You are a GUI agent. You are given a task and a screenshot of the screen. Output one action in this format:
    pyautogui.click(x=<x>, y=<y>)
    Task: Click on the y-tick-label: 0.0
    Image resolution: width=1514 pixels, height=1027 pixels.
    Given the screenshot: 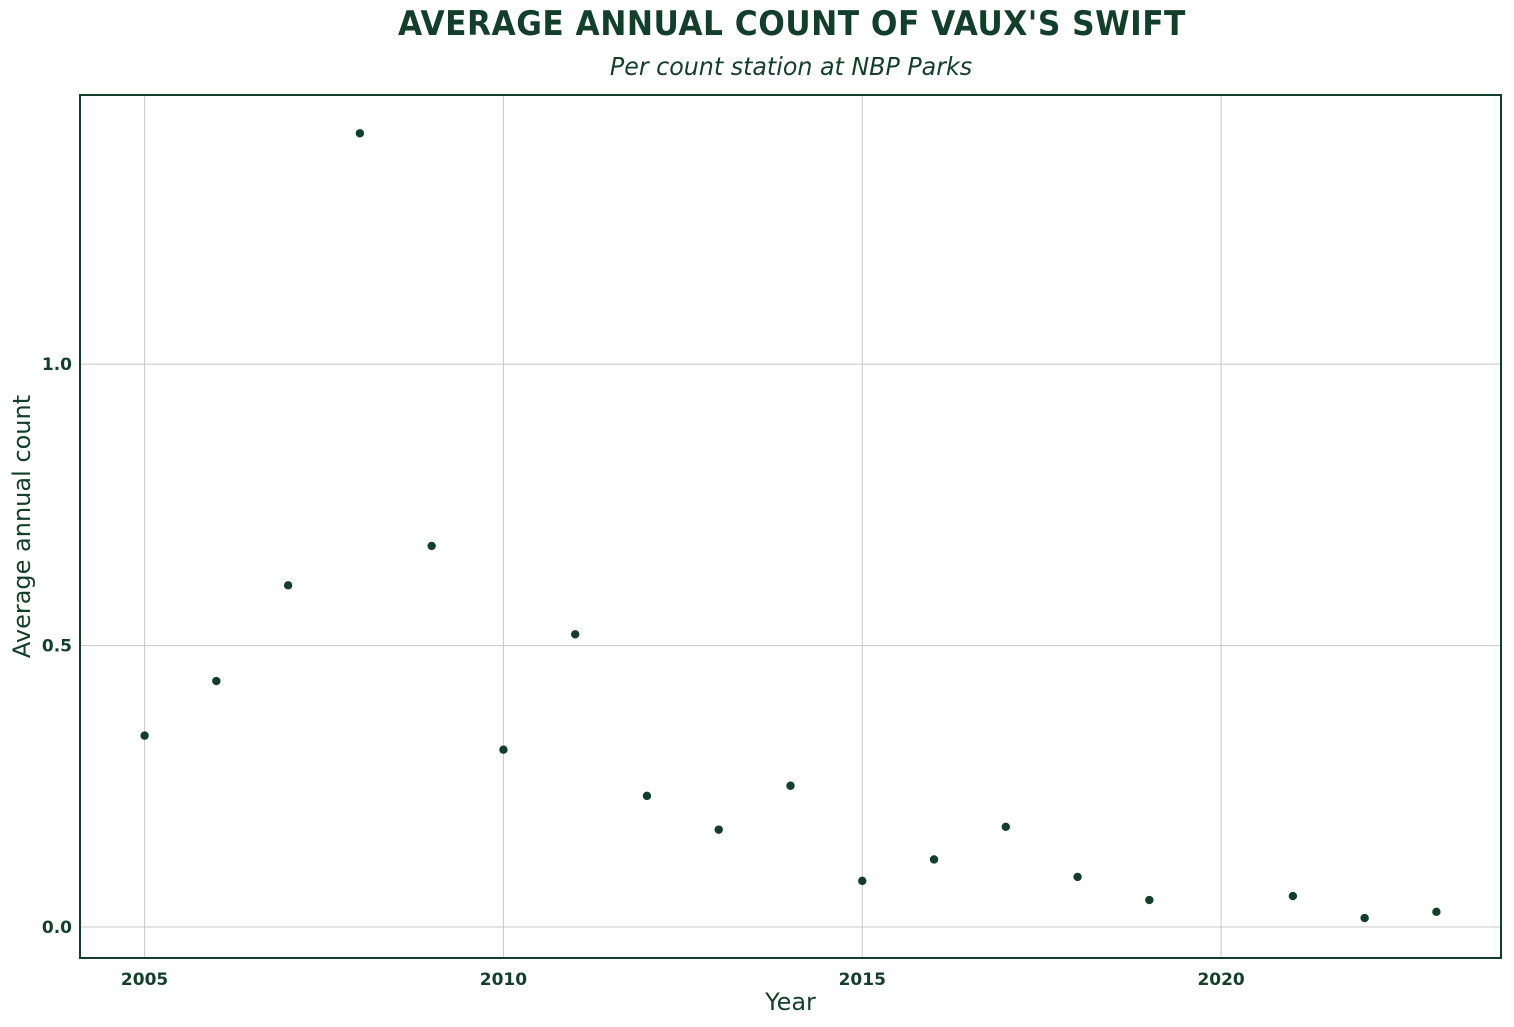 What is the action you would take?
    pyautogui.click(x=57, y=928)
    